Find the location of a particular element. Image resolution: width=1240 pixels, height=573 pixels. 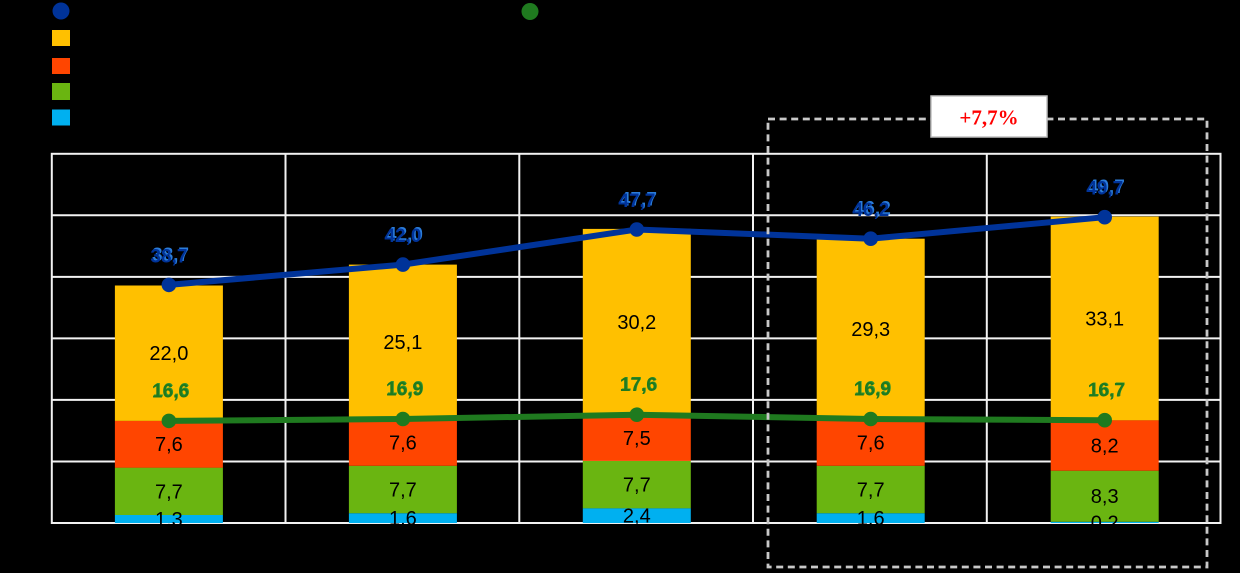

svg-text: 29,3 is located at coordinates (870, 330).